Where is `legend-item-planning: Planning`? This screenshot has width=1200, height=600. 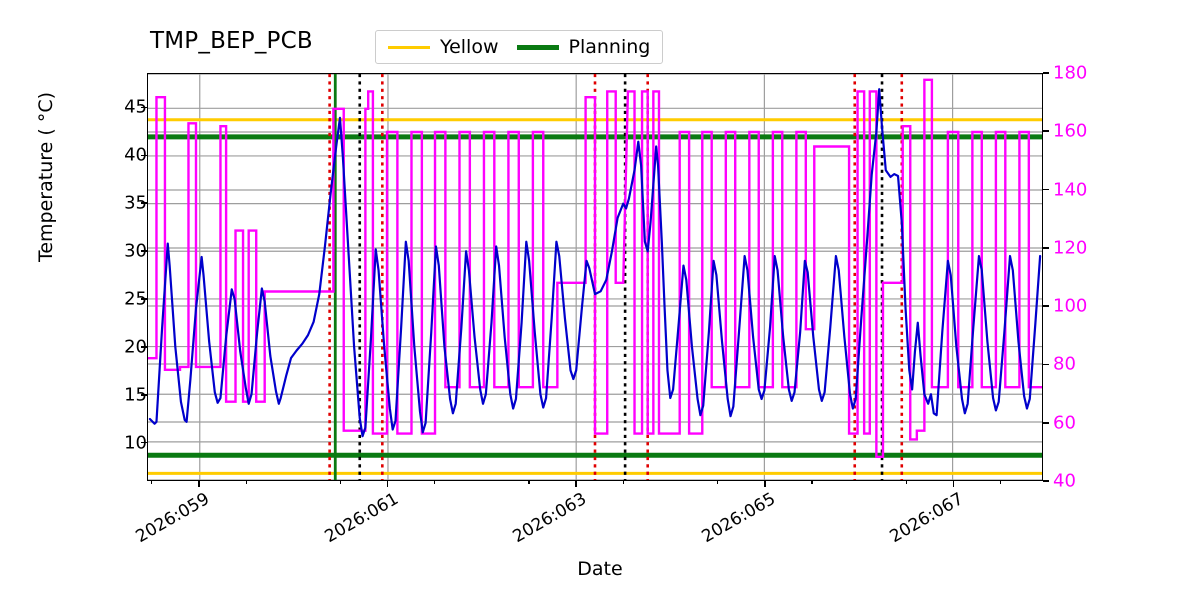 legend-item-planning: Planning is located at coordinates (583, 47).